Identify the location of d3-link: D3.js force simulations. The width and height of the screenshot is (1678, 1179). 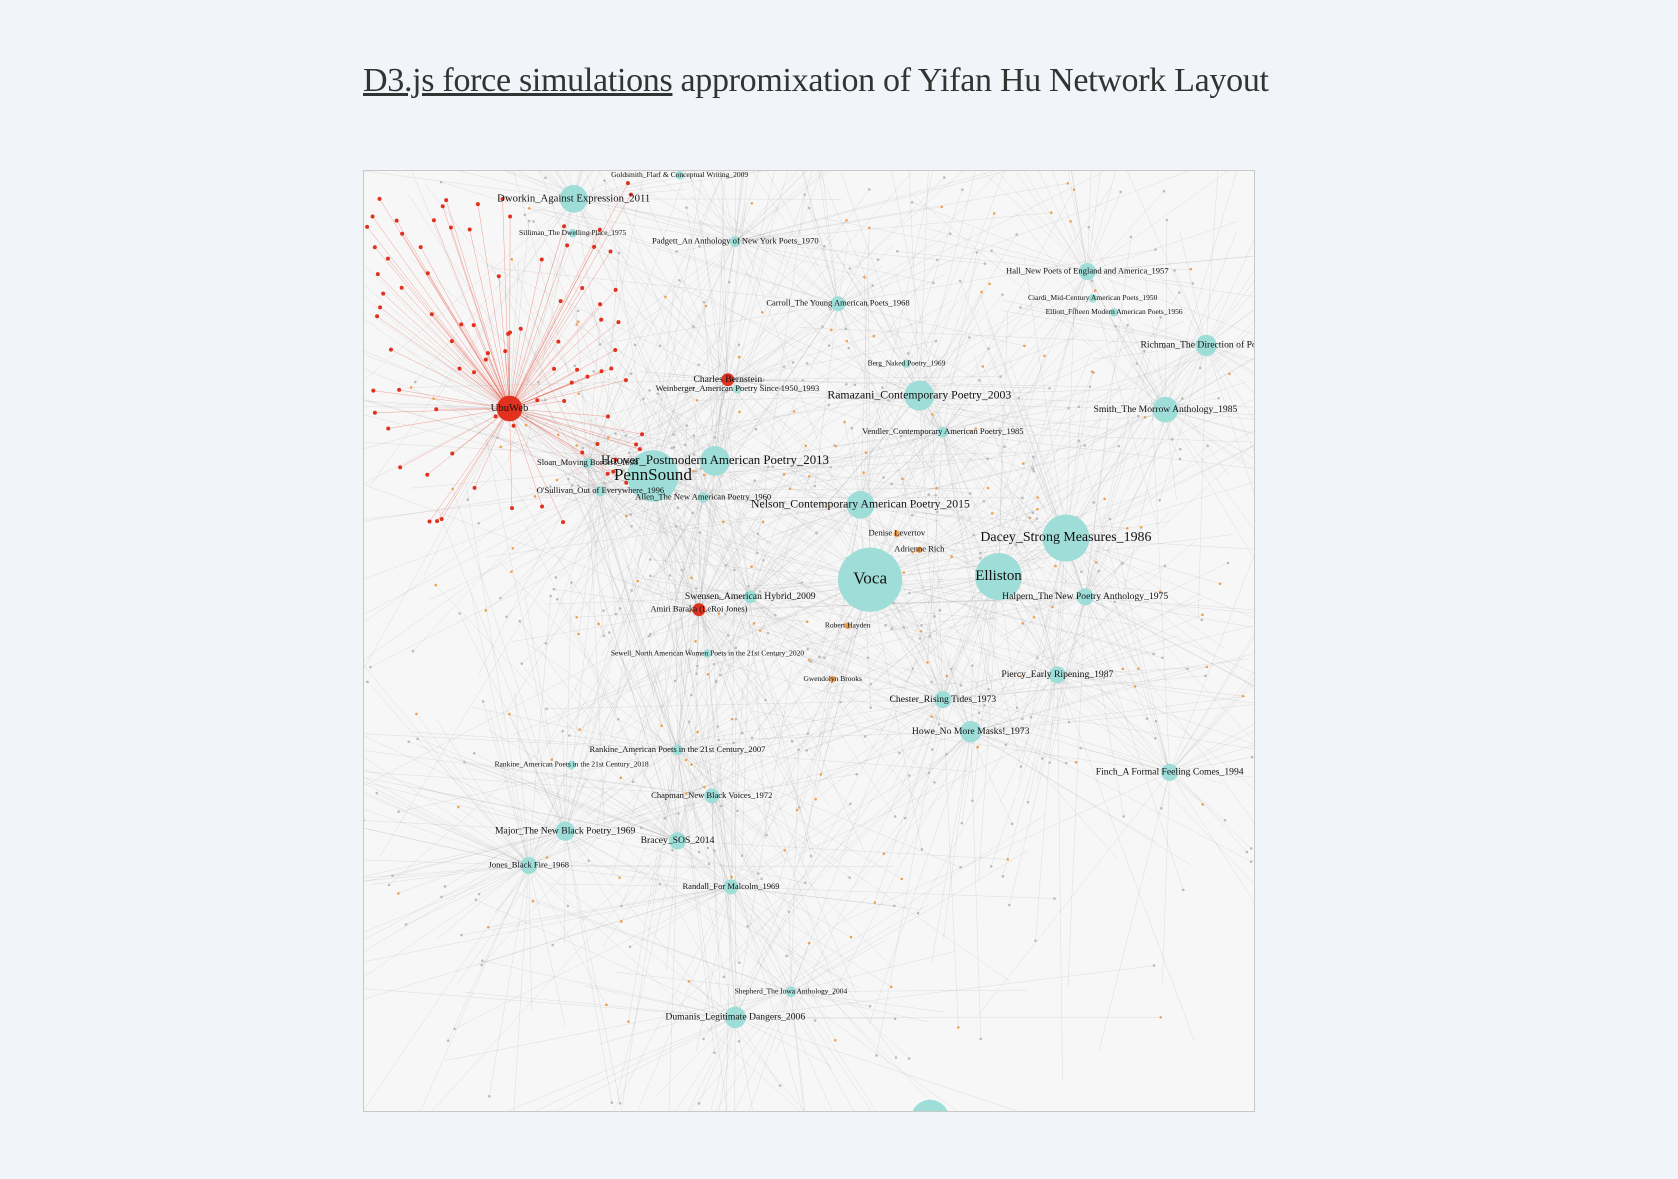
(518, 80).